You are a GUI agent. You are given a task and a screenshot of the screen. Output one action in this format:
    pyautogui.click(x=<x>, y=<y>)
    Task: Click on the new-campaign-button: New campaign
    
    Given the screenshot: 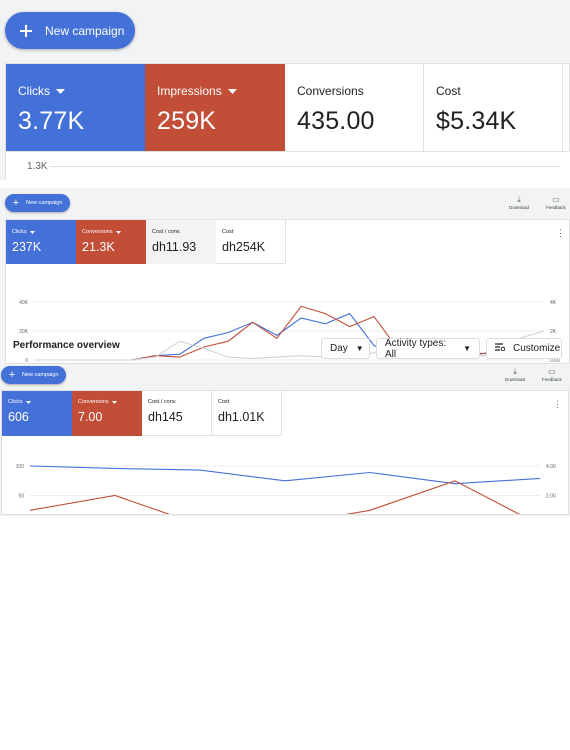 What is the action you would take?
    pyautogui.click(x=70, y=30)
    